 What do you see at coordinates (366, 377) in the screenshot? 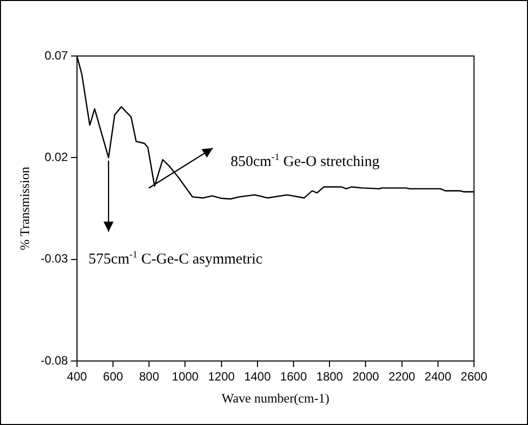
I see `x-tick-label: 2000` at bounding box center [366, 377].